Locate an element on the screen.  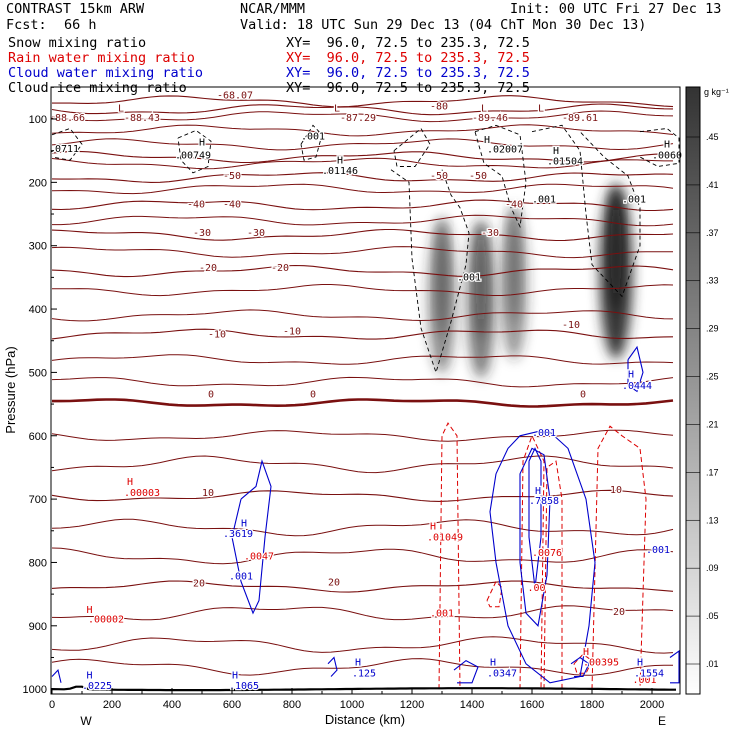
x-tick-label: 600 is located at coordinates (232, 705).